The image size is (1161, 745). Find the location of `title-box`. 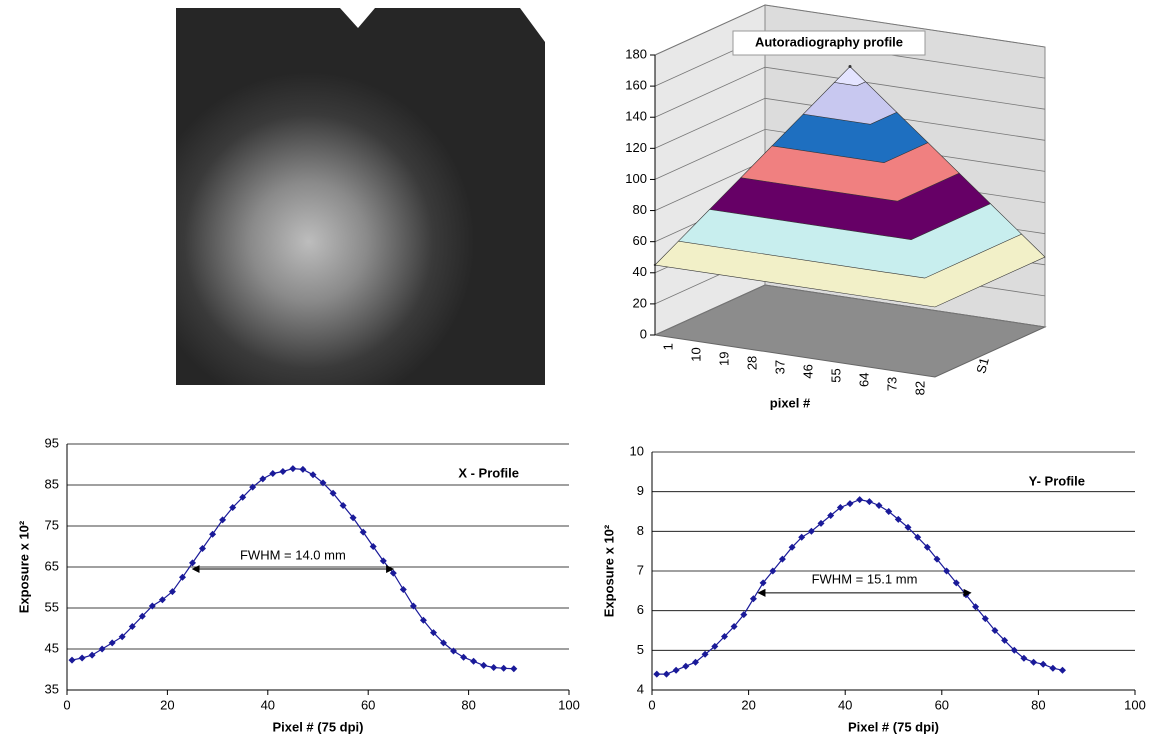

title-box is located at coordinates (829, 43).